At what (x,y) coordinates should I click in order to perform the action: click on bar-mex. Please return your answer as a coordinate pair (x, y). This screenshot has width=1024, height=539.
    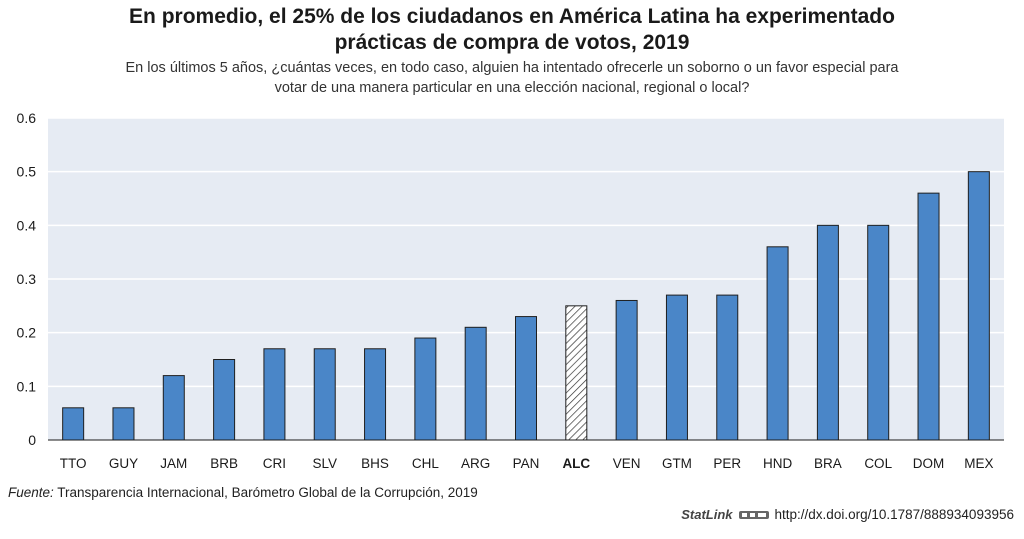
    Looking at the image, I should click on (978, 306).